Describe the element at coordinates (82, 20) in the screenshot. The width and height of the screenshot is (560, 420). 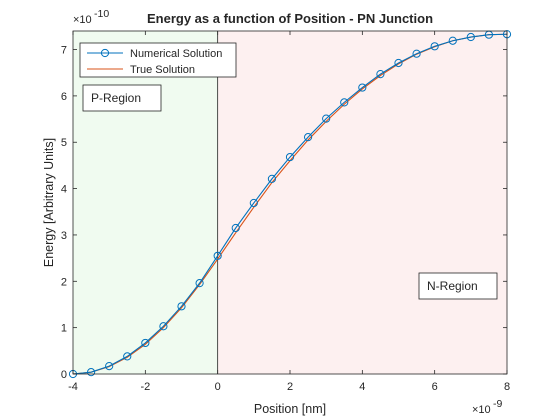
I see `y-exponent-base: ×10` at that location.